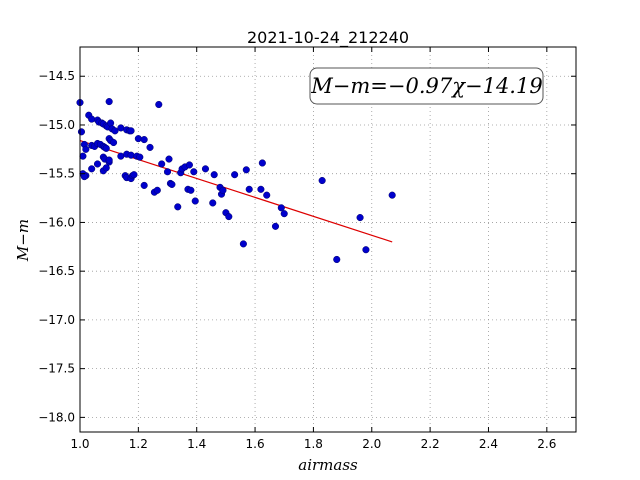 The width and height of the screenshot is (640, 480). I want to click on y-tick-label: −17.0, so click(56, 320).